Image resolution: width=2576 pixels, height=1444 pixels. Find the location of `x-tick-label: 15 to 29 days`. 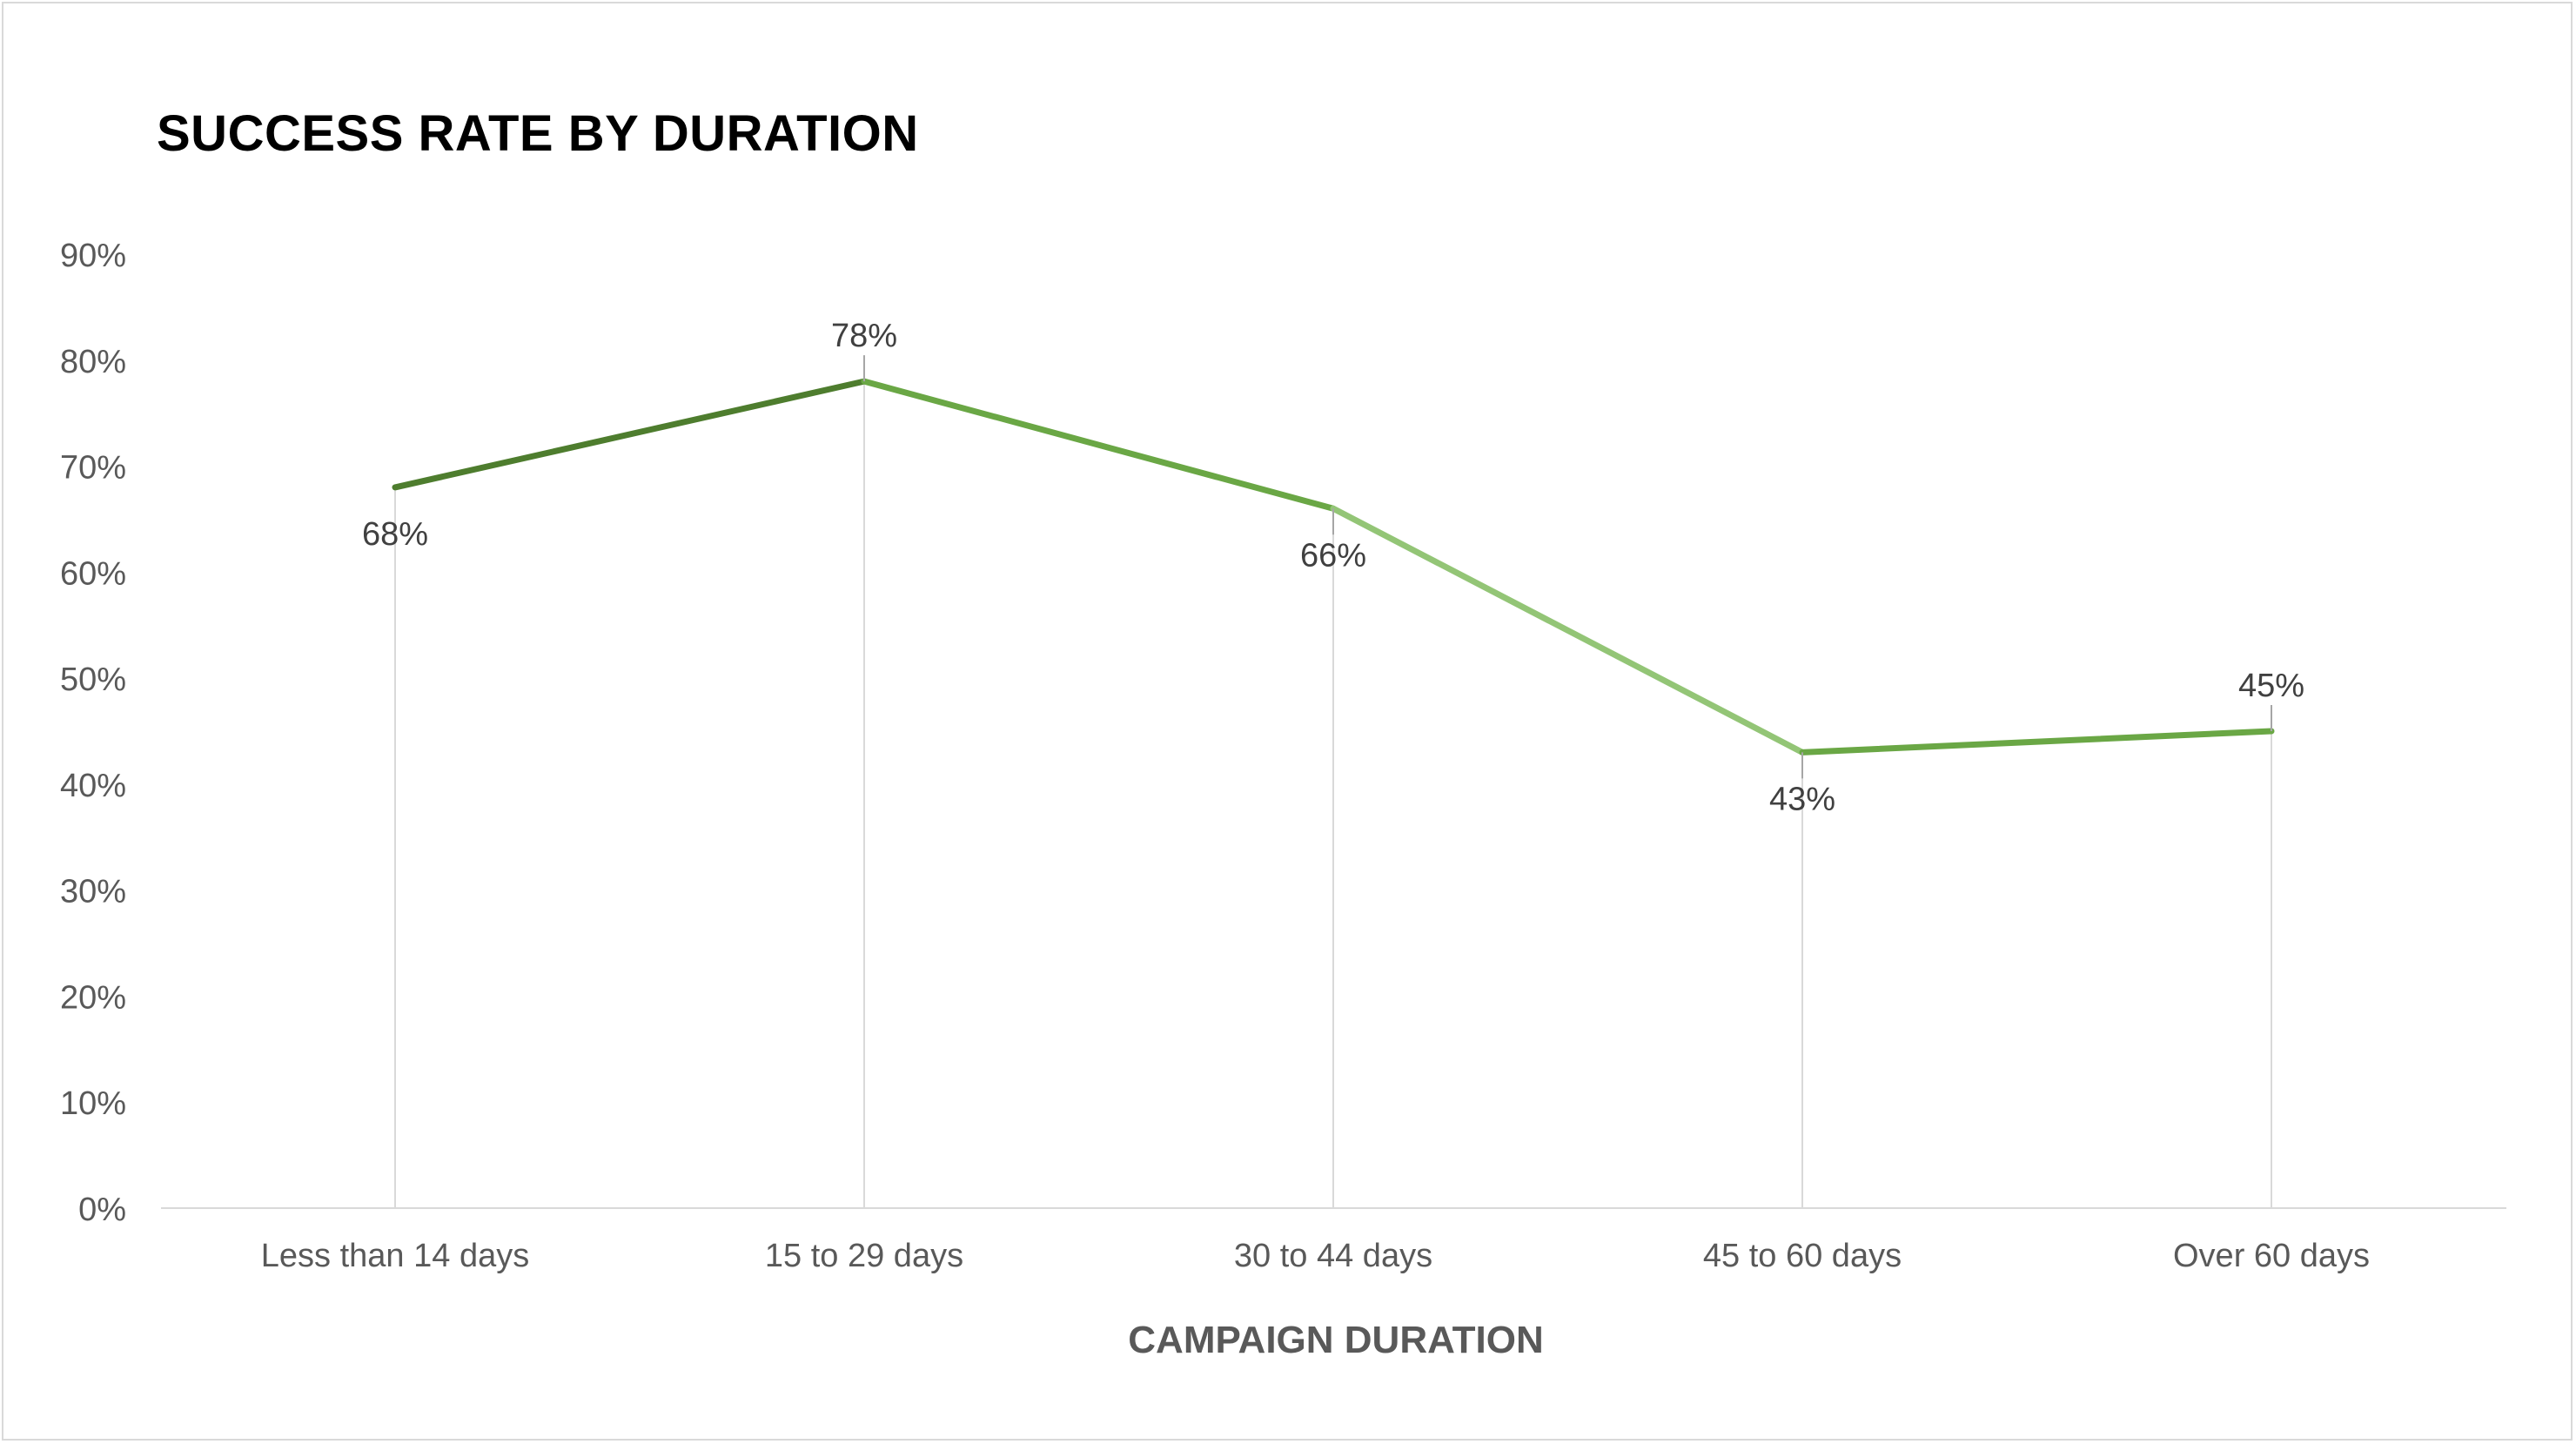

x-tick-label: 15 to 29 days is located at coordinates (864, 1256).